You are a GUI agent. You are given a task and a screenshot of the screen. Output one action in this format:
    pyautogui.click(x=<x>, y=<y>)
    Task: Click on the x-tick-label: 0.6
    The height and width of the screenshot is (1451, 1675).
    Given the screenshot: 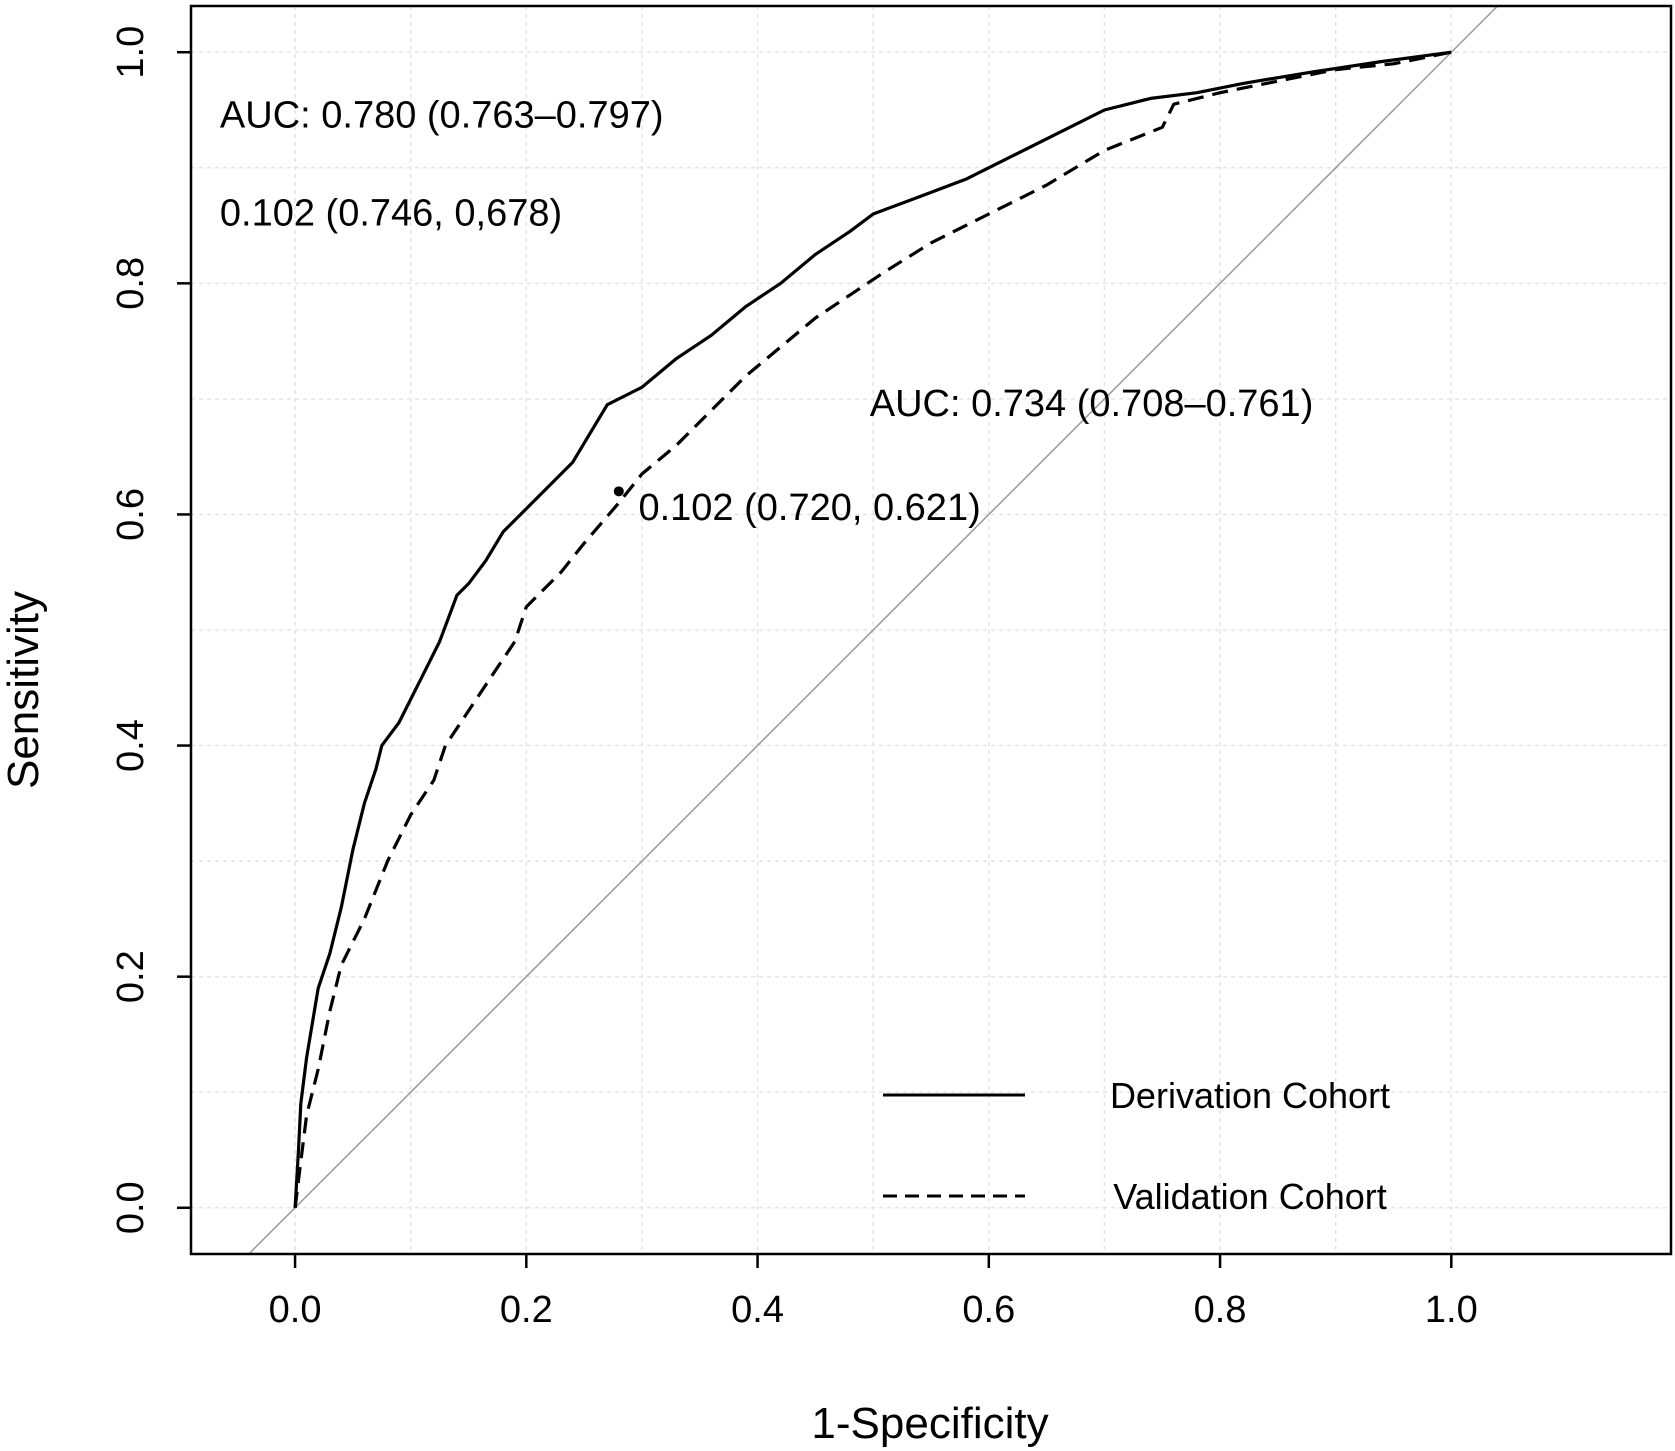 What is the action you would take?
    pyautogui.click(x=988, y=1310)
    